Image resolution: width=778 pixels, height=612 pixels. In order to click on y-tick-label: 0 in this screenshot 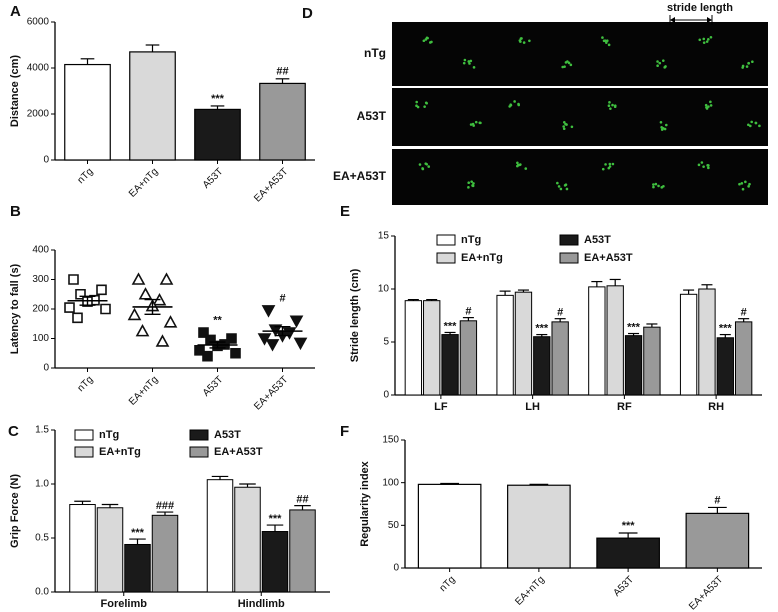, I will do `click(396, 568)`.